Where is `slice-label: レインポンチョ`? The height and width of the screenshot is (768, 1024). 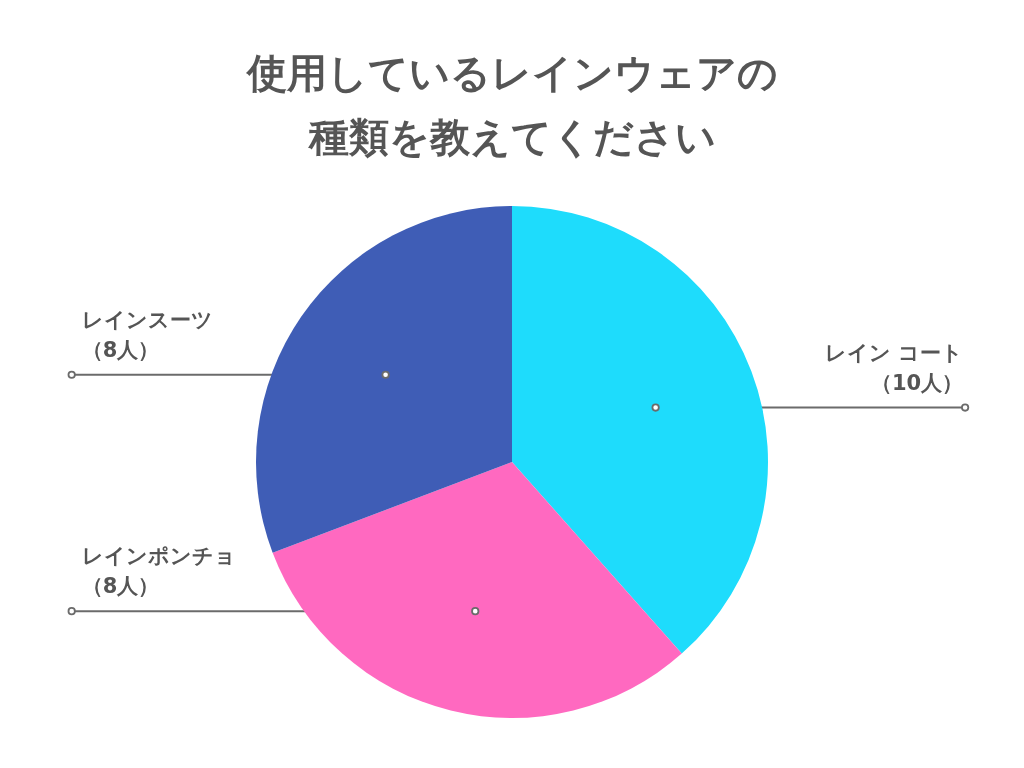 slice-label: レインポンチョ is located at coordinates (158, 556).